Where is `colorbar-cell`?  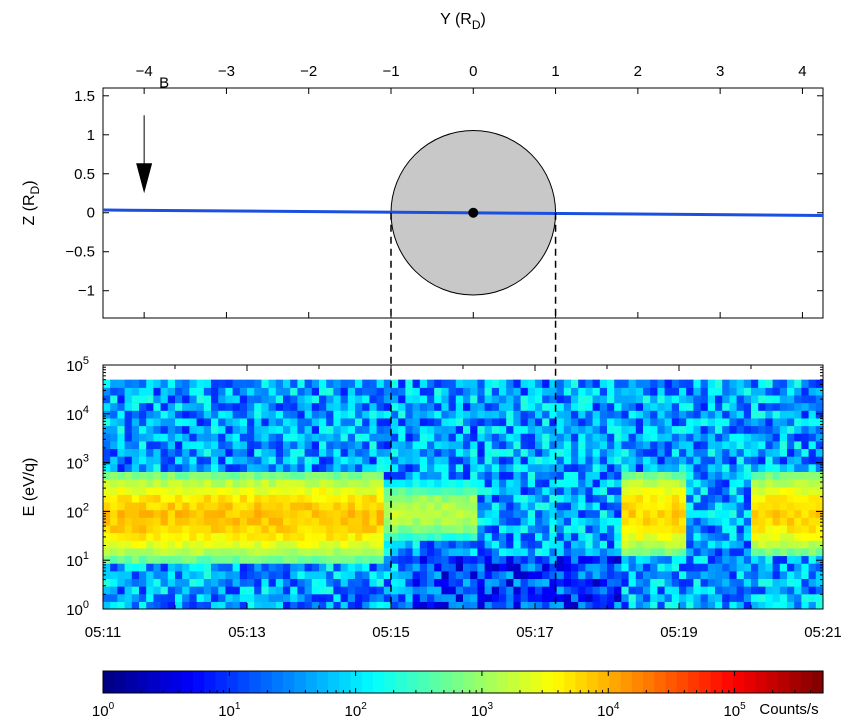
colorbar-cell is located at coordinates (154, 682).